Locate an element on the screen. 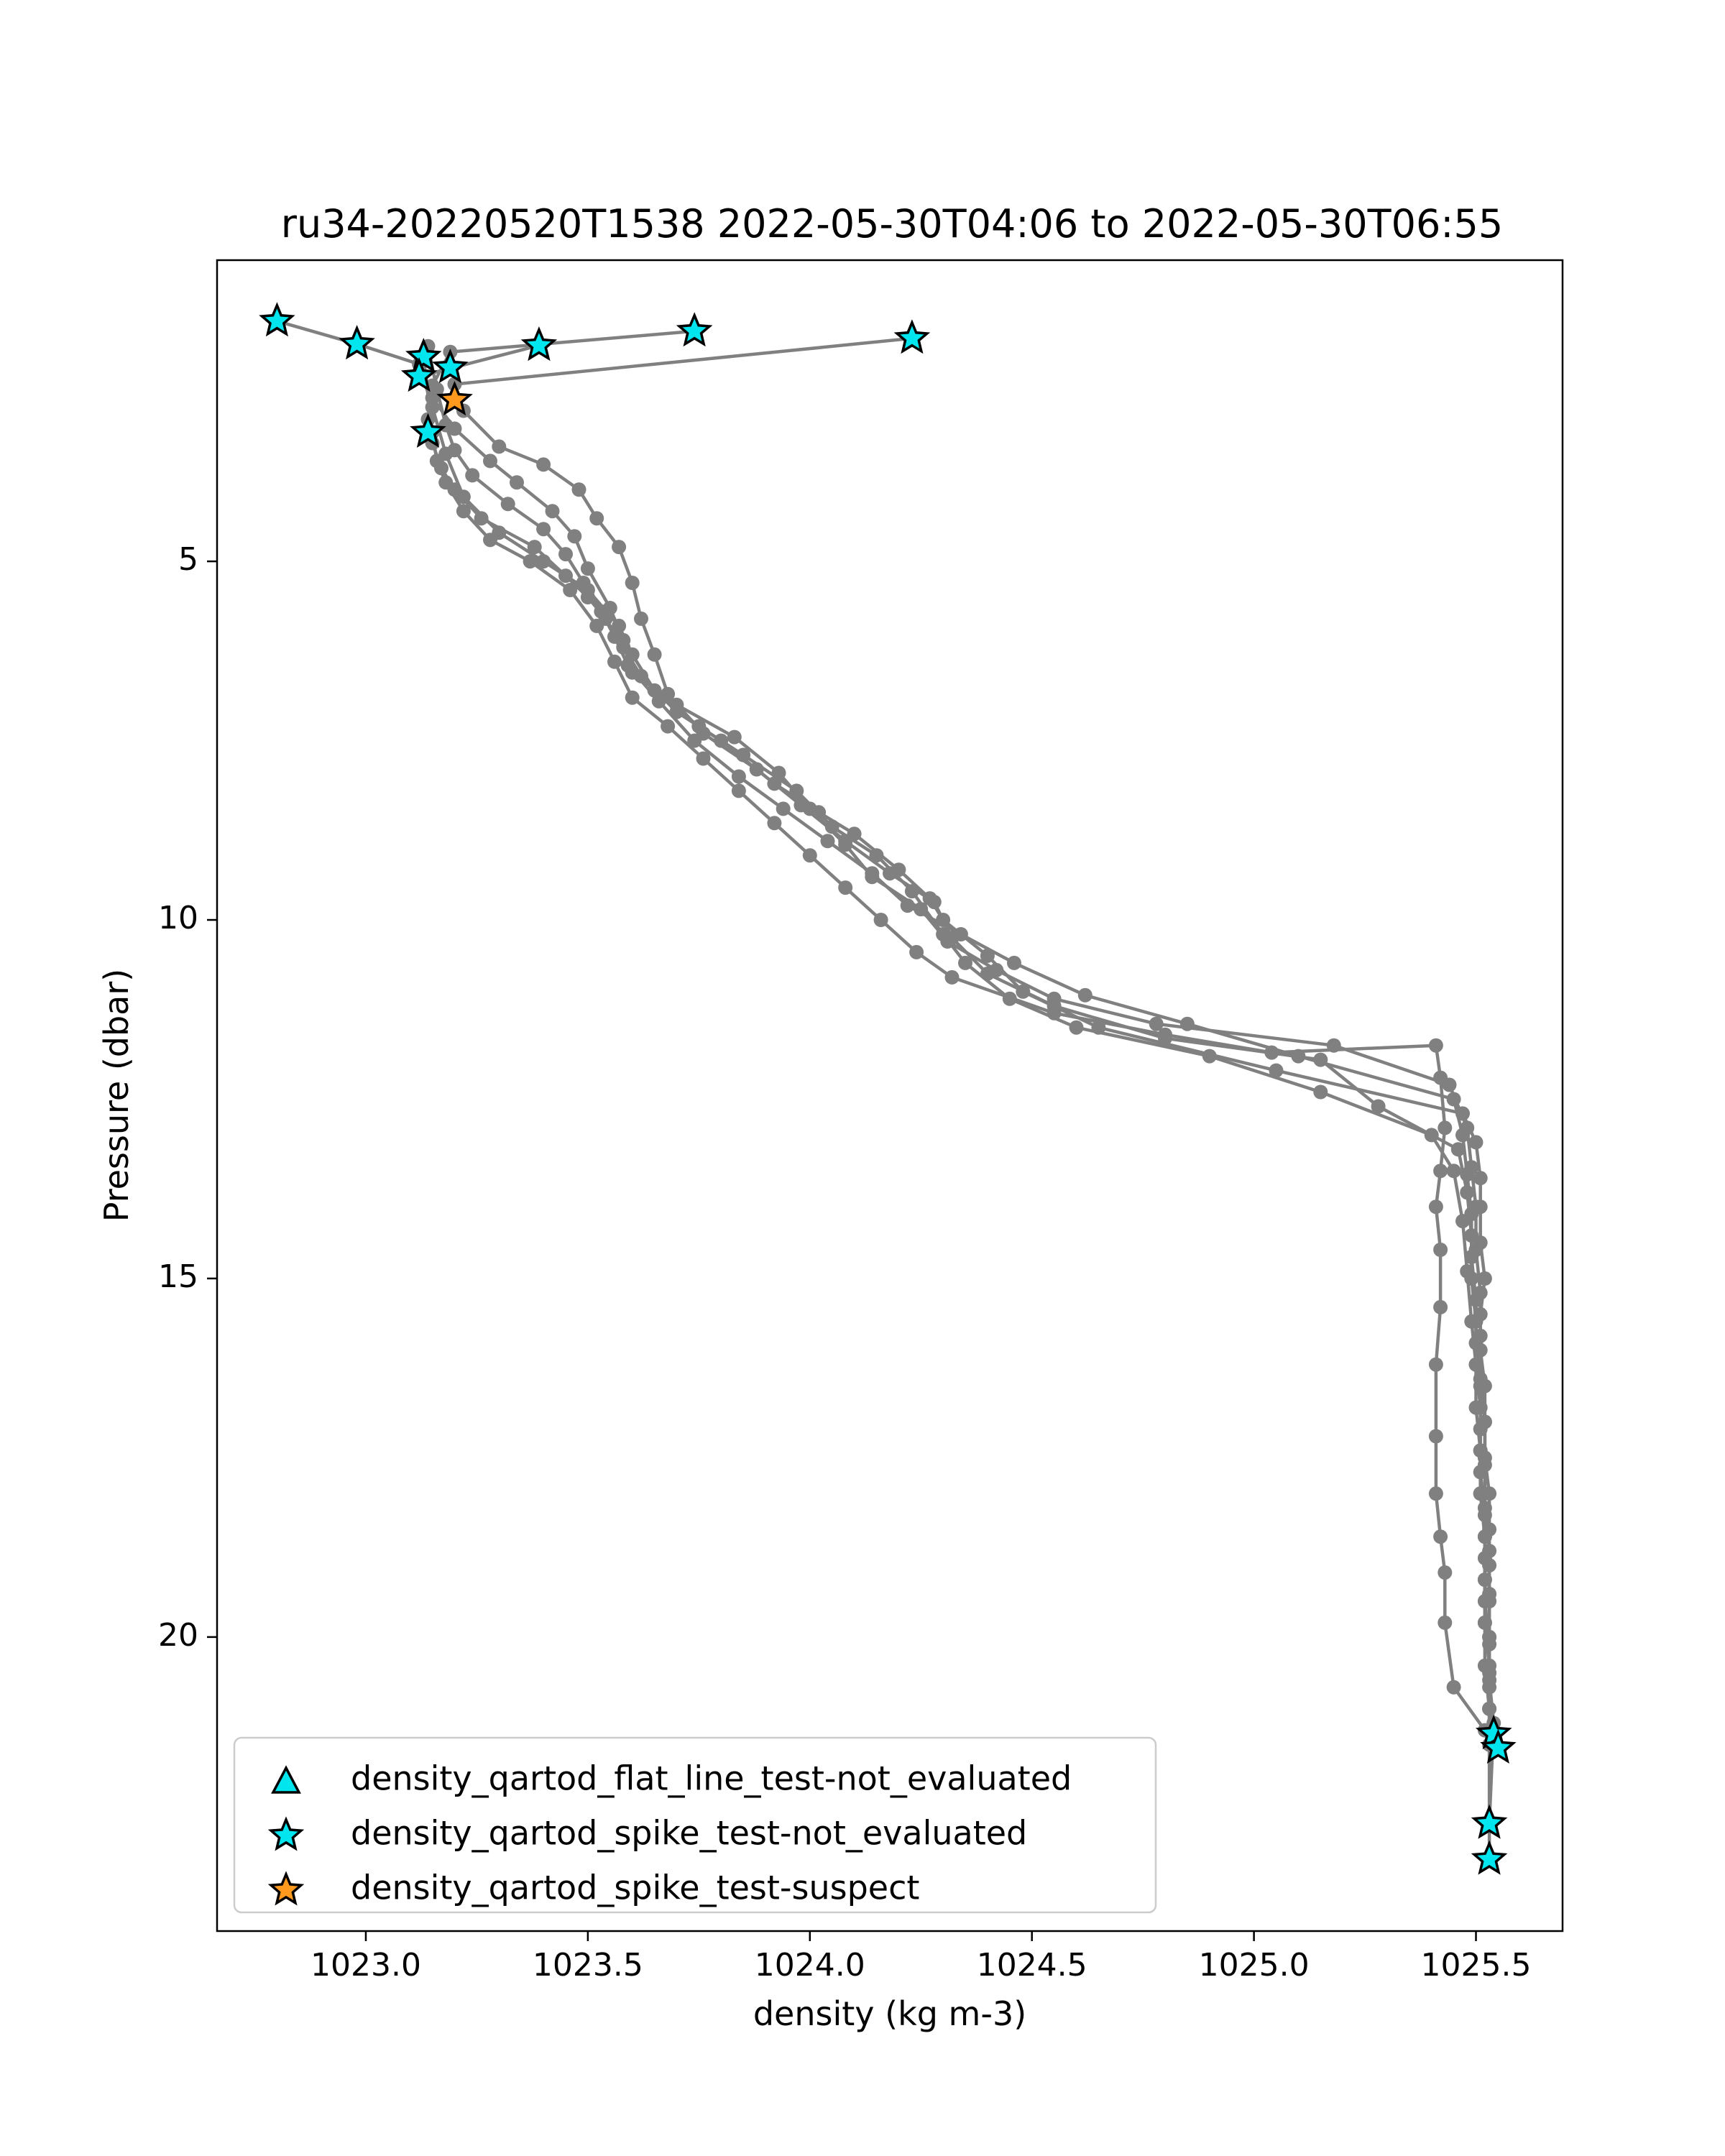 This screenshot has height=2156, width=1725. x-axis-label: density (kg m-3) is located at coordinates (889, 2013).